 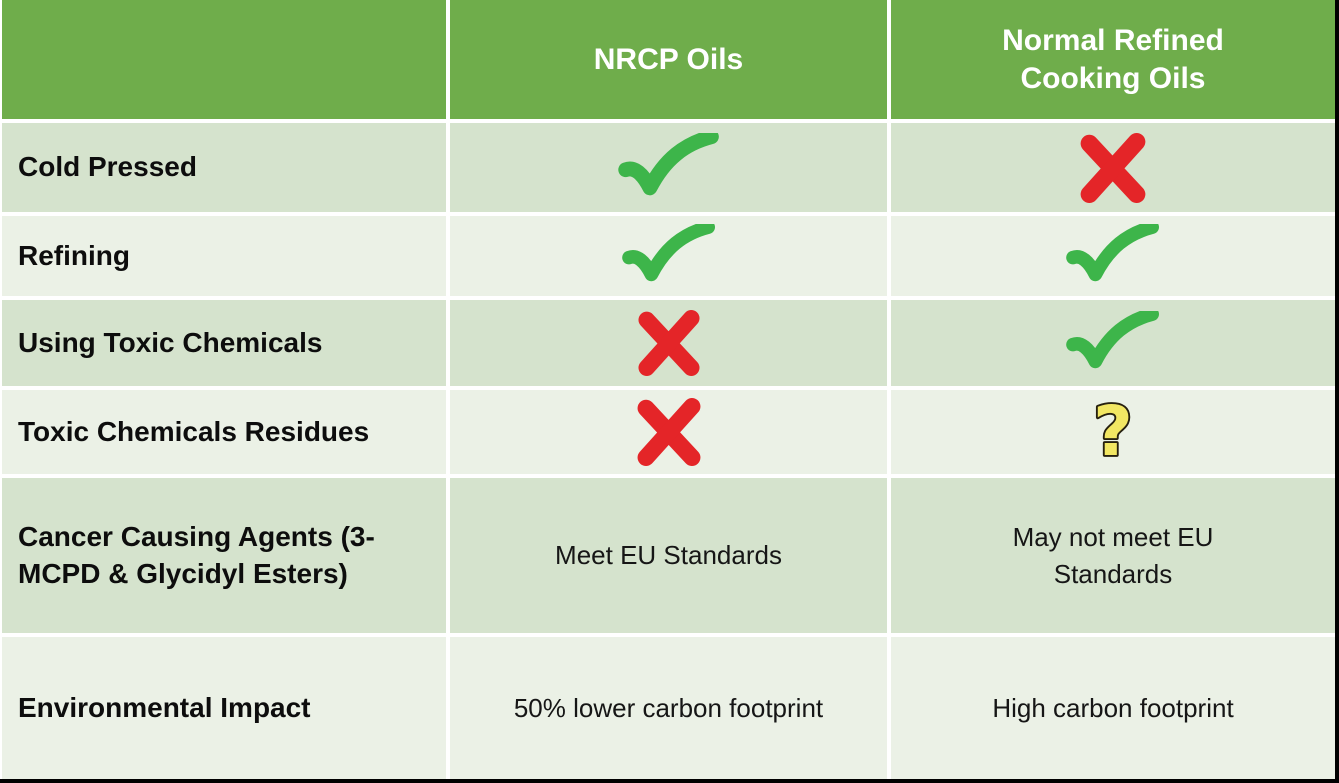 I want to click on column-title: NRCP Oils, so click(x=668, y=59).